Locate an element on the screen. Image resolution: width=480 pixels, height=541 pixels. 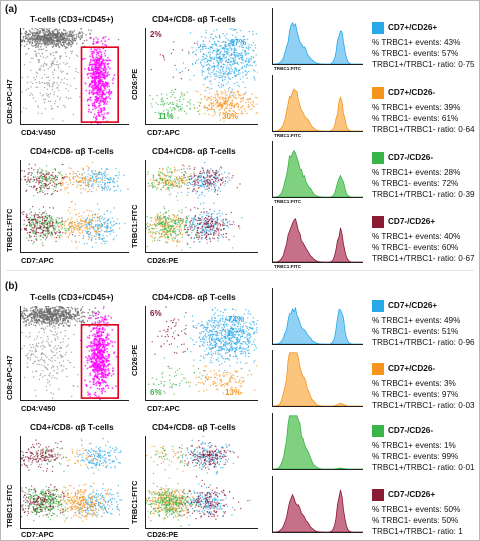
legend-pos: % TRBC1+ events: 1% is located at coordinates (414, 445).